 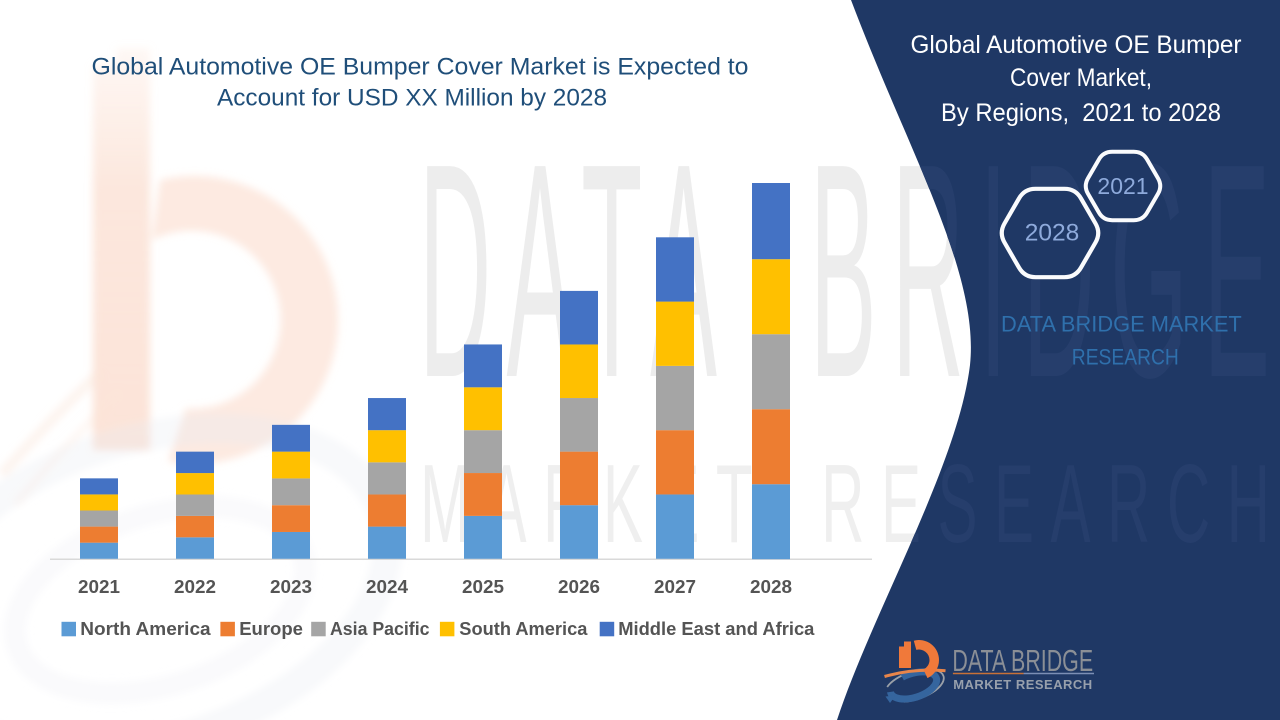 What do you see at coordinates (145, 628) in the screenshot?
I see `svg-text: North America` at bounding box center [145, 628].